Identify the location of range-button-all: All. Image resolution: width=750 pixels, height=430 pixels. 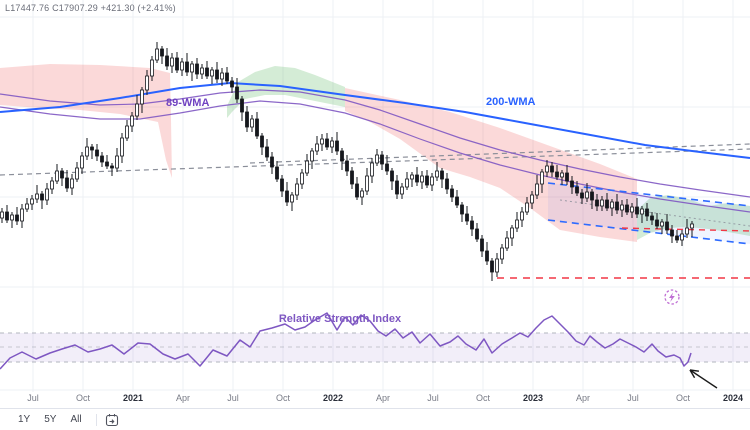
(76, 419).